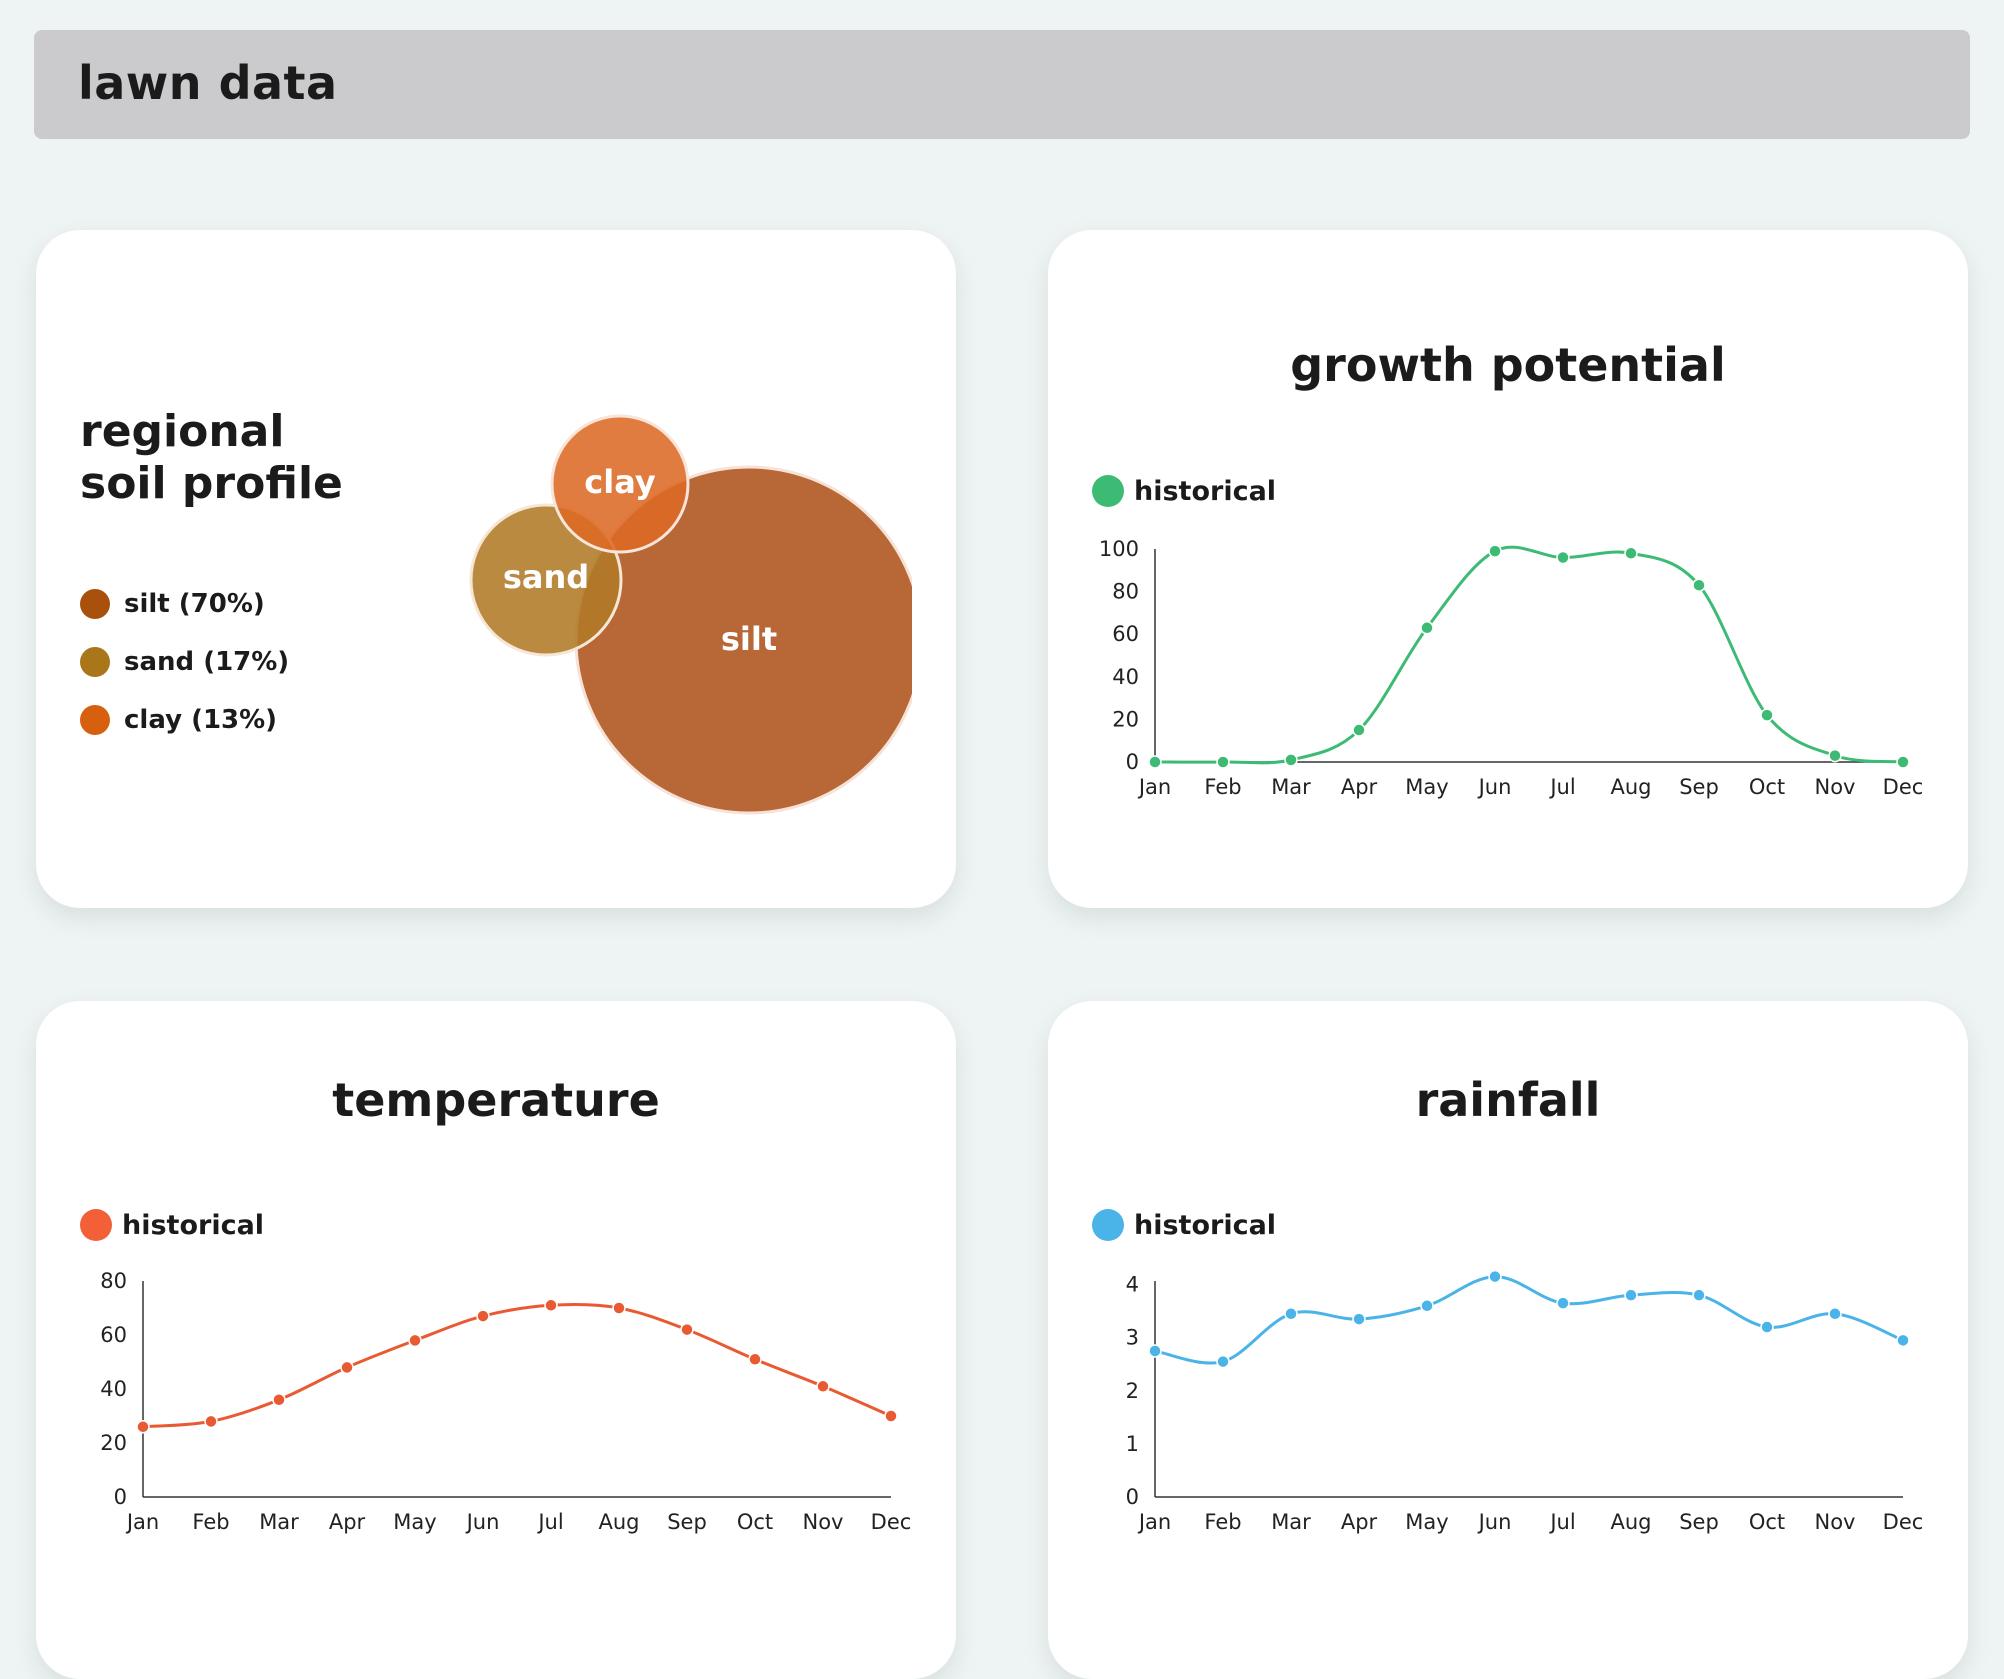 This screenshot has width=2004, height=1679. What do you see at coordinates (1494, 1522) in the screenshot?
I see `rainfall-x-tick-label: Jun` at bounding box center [1494, 1522].